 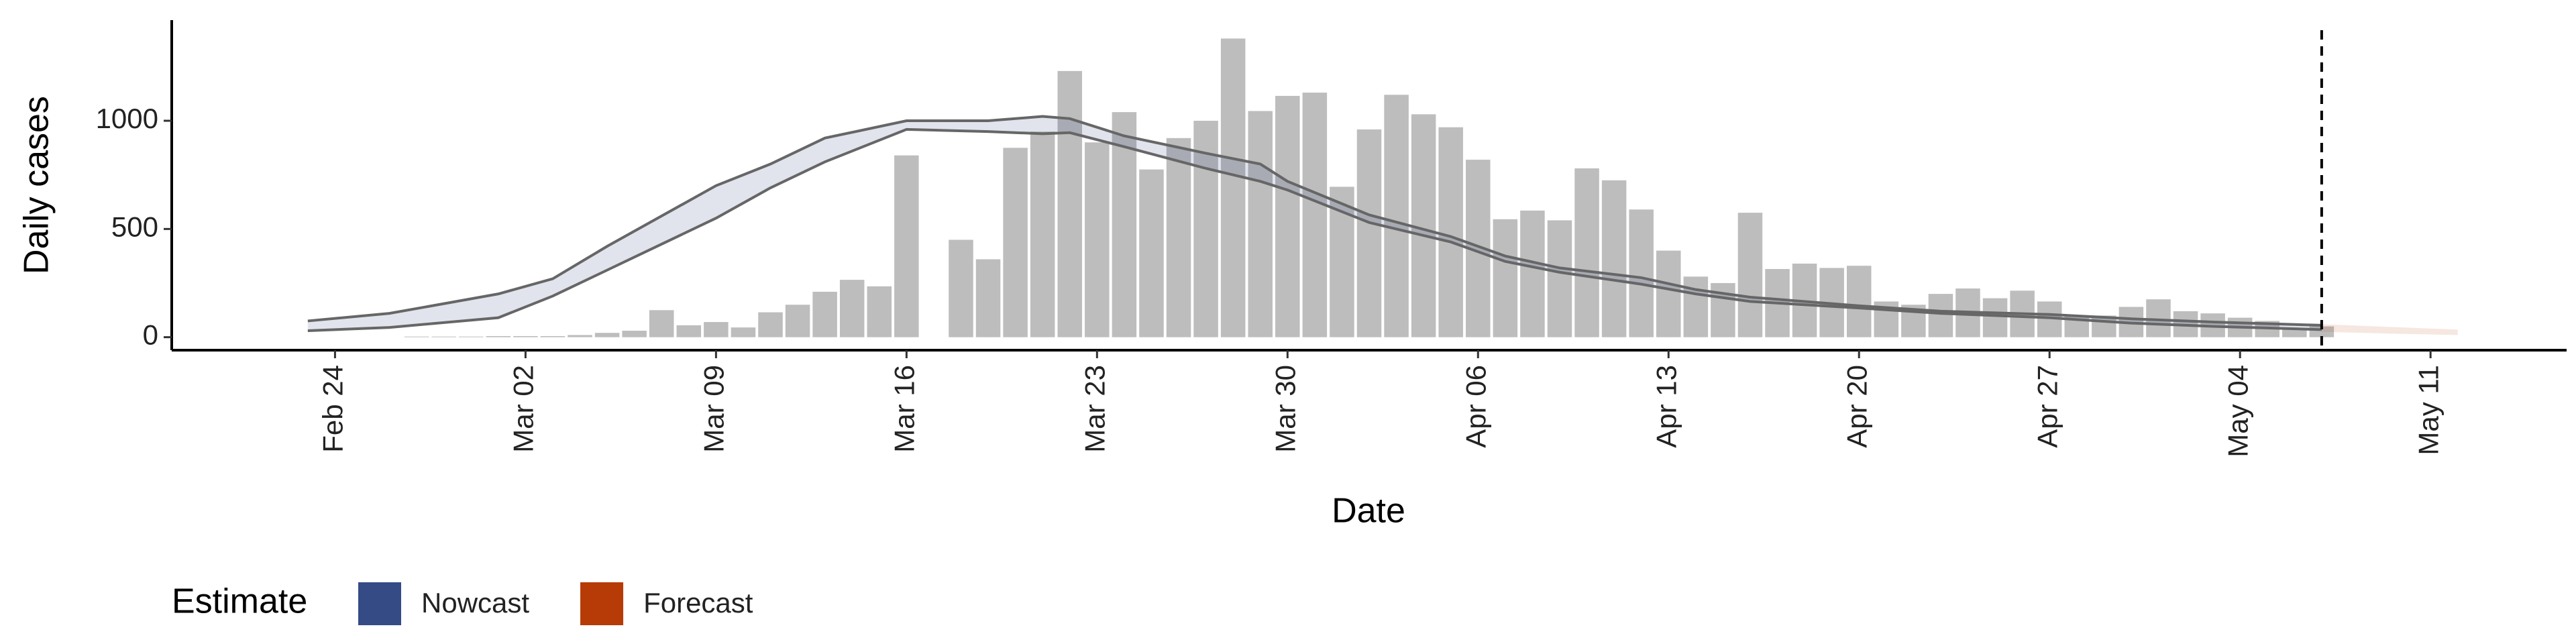 What do you see at coordinates (698, 603) in the screenshot?
I see `legend-label: Forecast` at bounding box center [698, 603].